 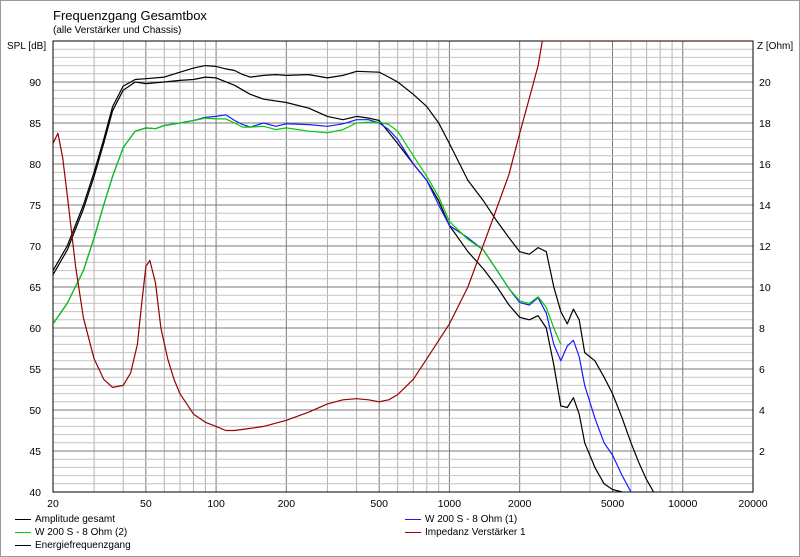 What do you see at coordinates (765, 206) in the screenshot?
I see `y2-tick-label: 14` at bounding box center [765, 206].